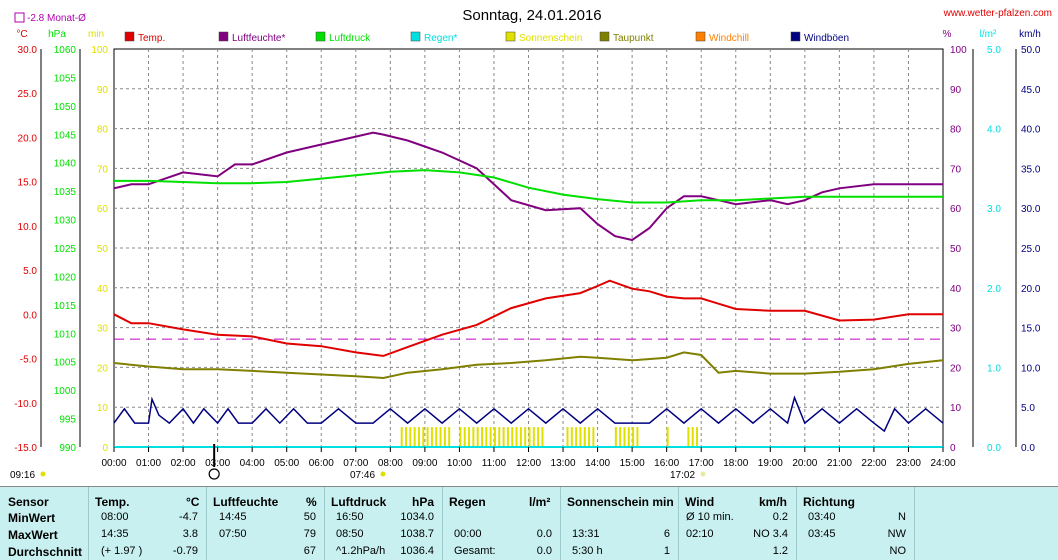 Image resolution: width=1058 pixels, height=560 pixels. Describe the element at coordinates (362, 475) in the screenshot. I see `sunrise-time-label-2: 07:46` at that location.